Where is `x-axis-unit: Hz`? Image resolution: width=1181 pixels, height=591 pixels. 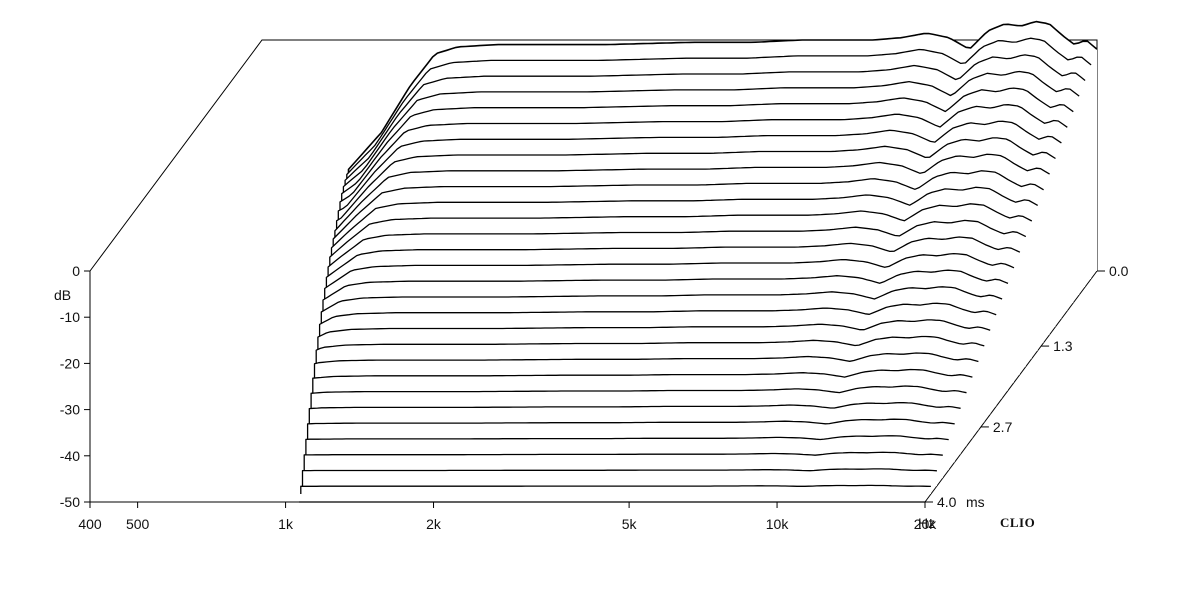
x-axis-unit: Hz is located at coordinates (926, 523).